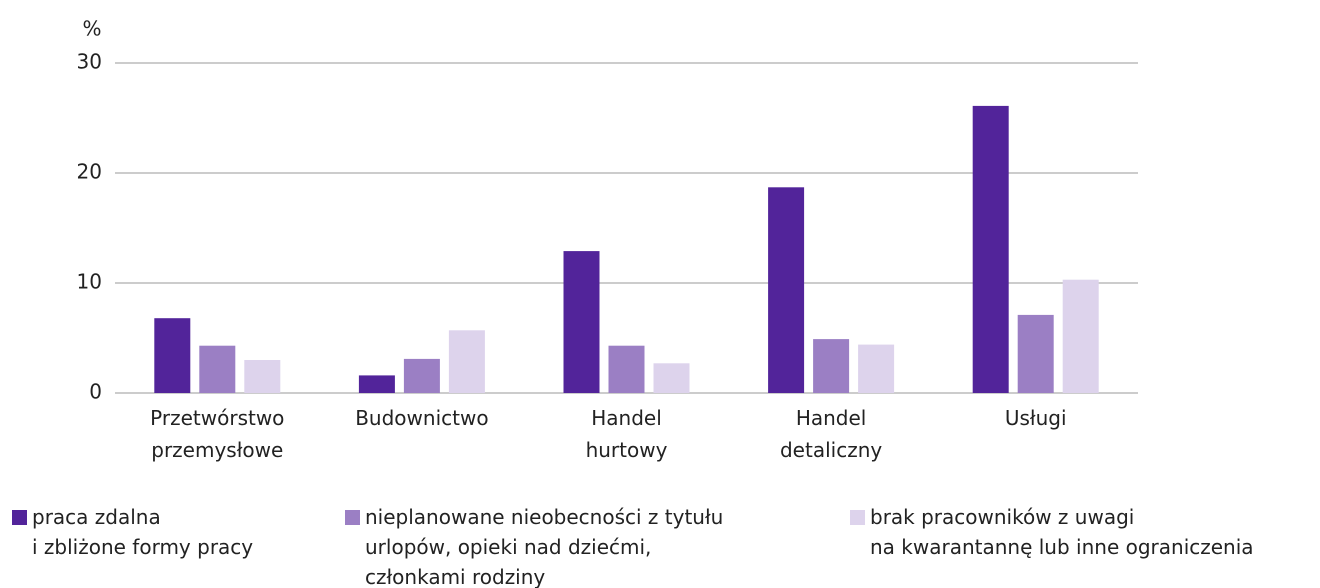  I want to click on x-tick-label: Handel hurtowy, so click(626, 434).